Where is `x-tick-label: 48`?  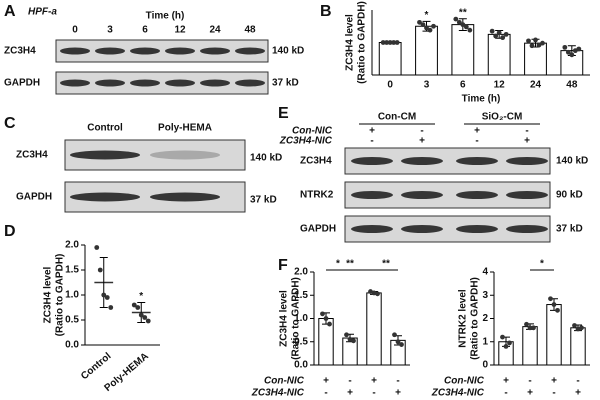 x-tick-label: 48 is located at coordinates (572, 85).